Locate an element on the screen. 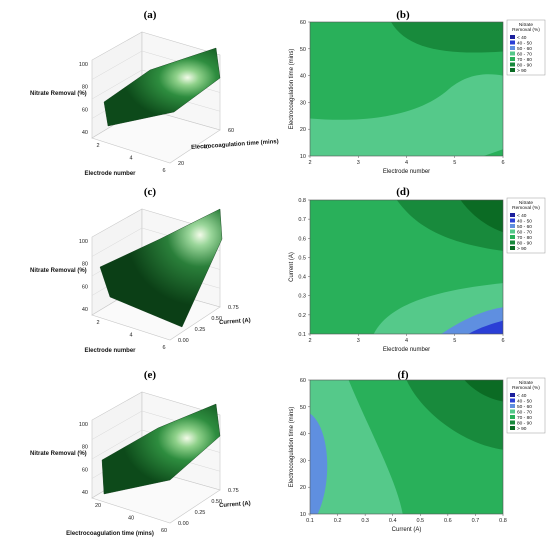 This screenshot has width=550, height=542. y-tick-label: 0.3 is located at coordinates (302, 297).